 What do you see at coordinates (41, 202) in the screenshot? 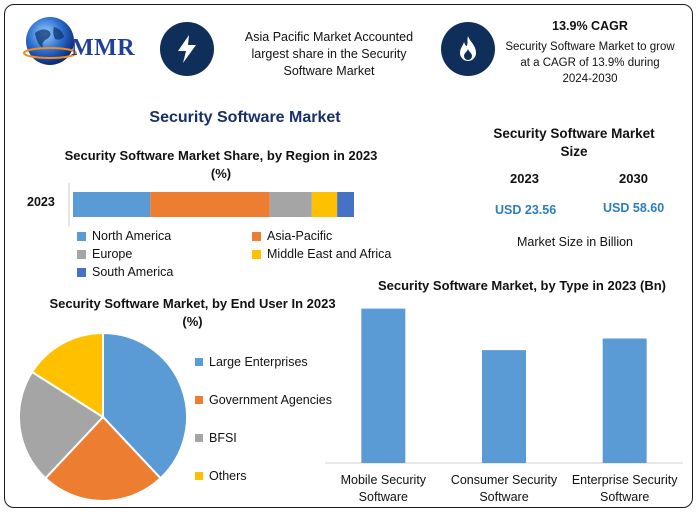
I see `region-bar-year-label: 2023` at bounding box center [41, 202].